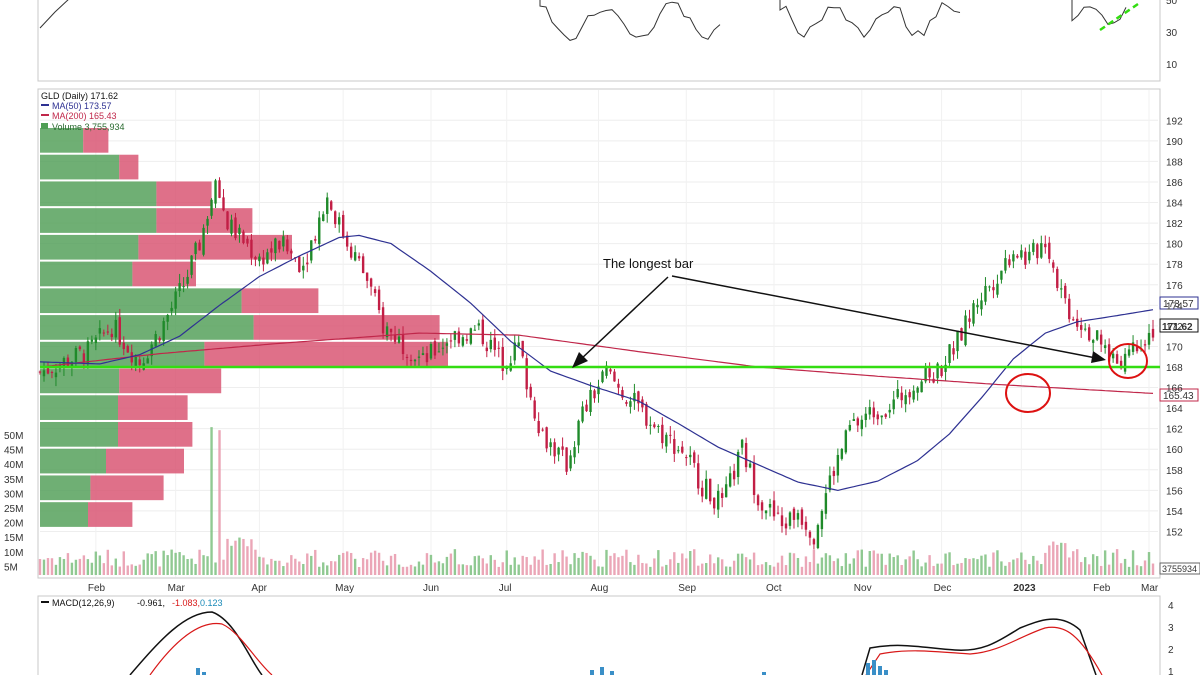 The height and width of the screenshot is (680, 1200). I want to click on rsi-panel-frame, so click(599, 41).